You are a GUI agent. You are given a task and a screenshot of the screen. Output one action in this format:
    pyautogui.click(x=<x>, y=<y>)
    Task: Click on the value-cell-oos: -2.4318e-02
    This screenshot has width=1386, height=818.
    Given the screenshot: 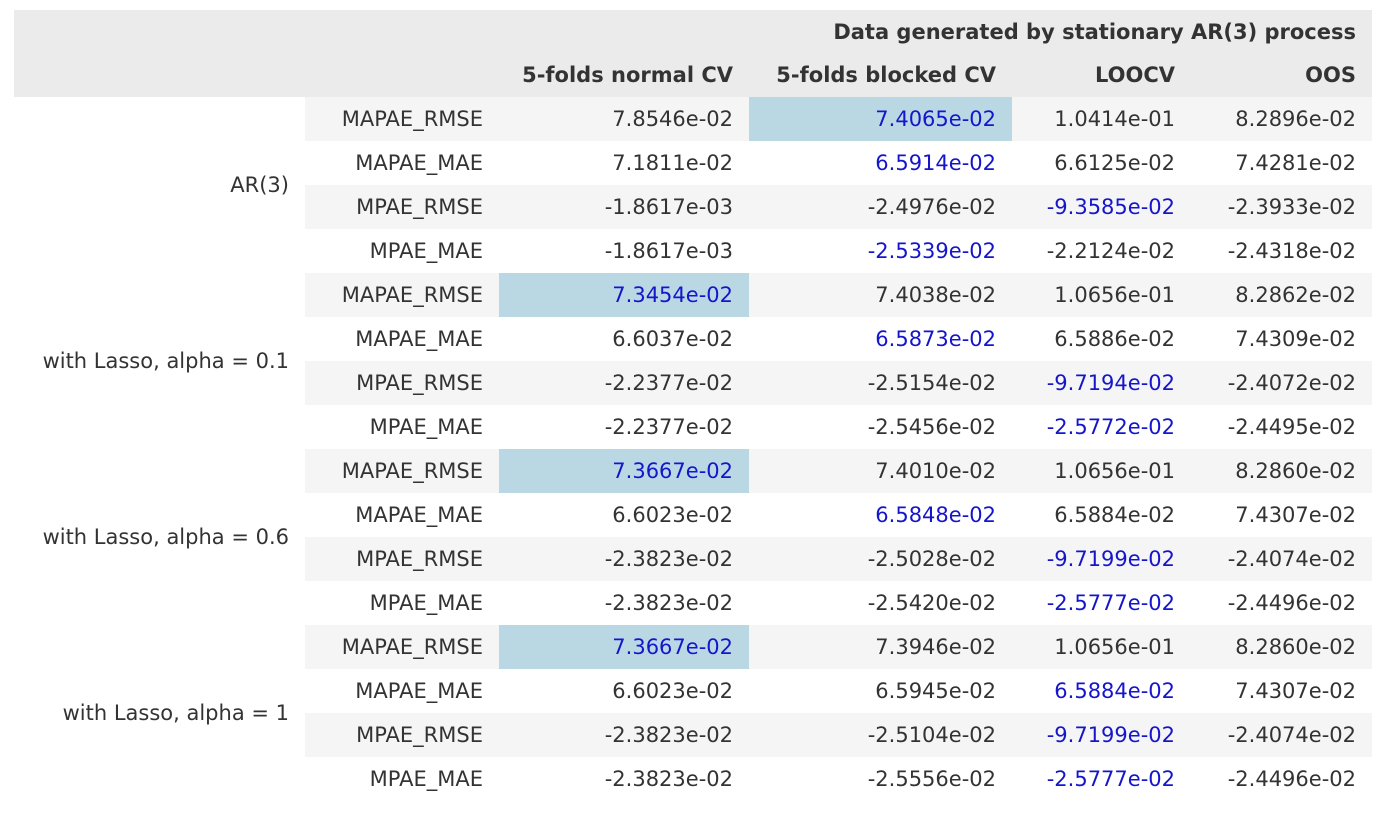 What is the action you would take?
    pyautogui.click(x=1281, y=251)
    